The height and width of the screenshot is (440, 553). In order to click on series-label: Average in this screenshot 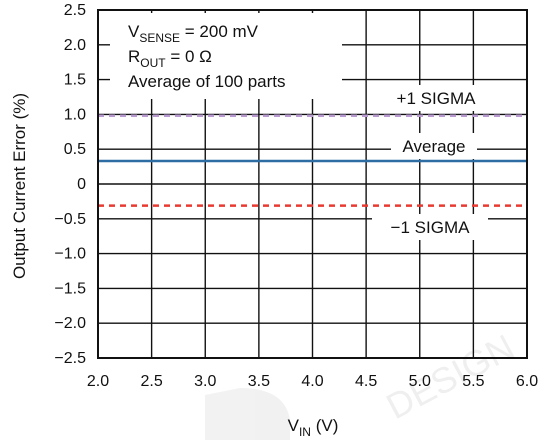, I will do `click(433, 146)`.